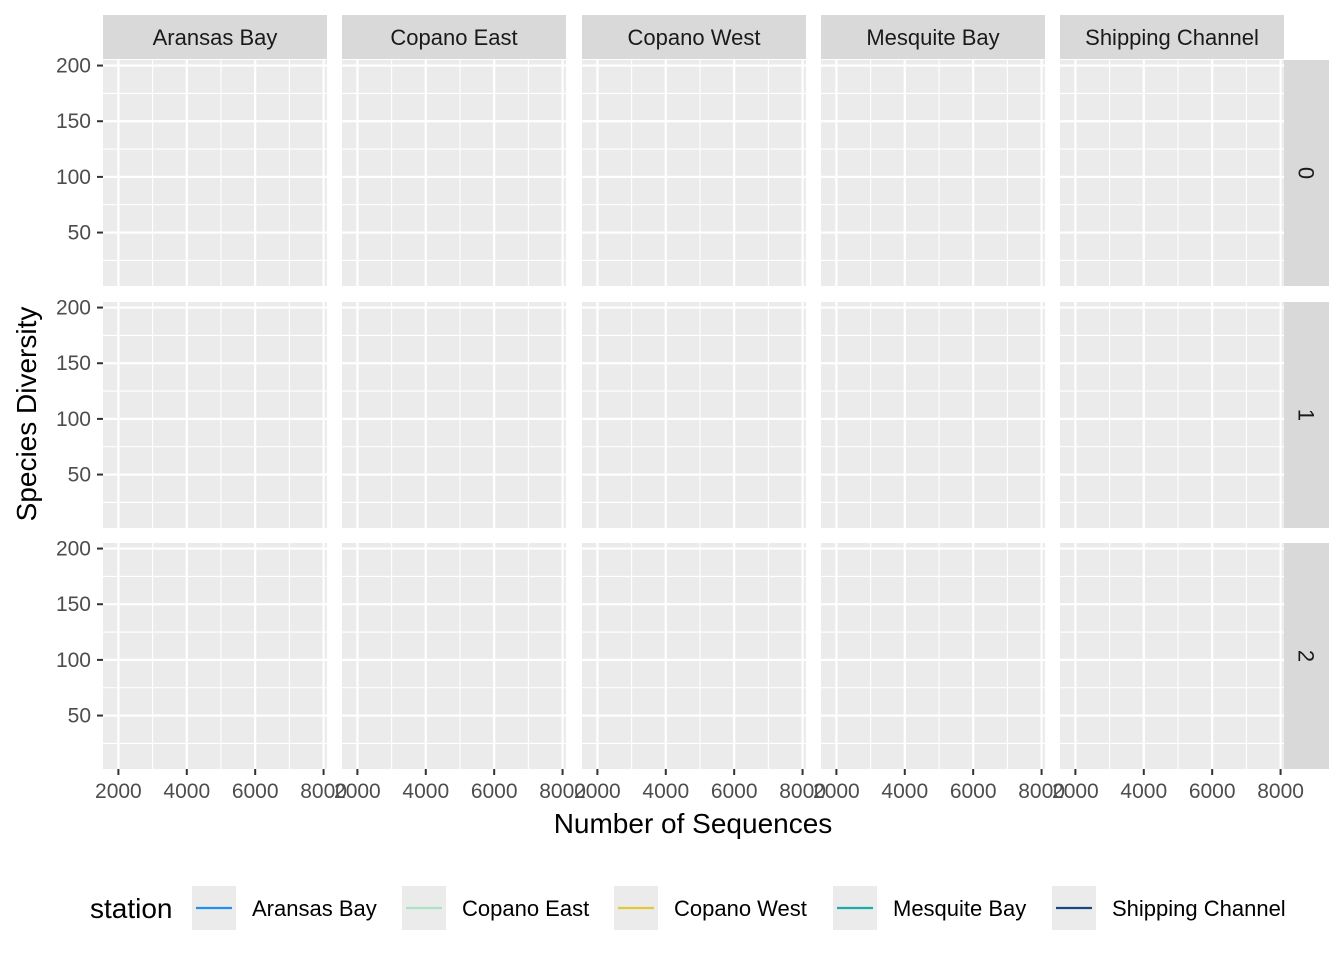 The height and width of the screenshot is (960, 1344). What do you see at coordinates (959, 908) in the screenshot?
I see `legend-label: Mesquite Bay` at bounding box center [959, 908].